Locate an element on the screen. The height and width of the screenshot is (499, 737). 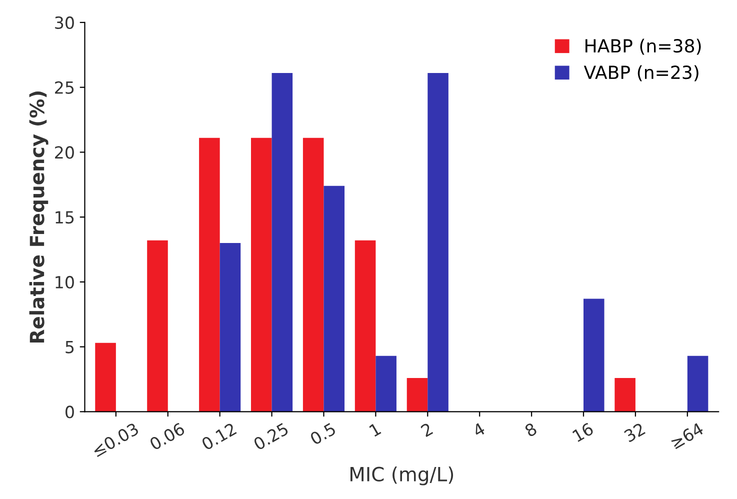
x-tick-label: 1 is located at coordinates (375, 429).